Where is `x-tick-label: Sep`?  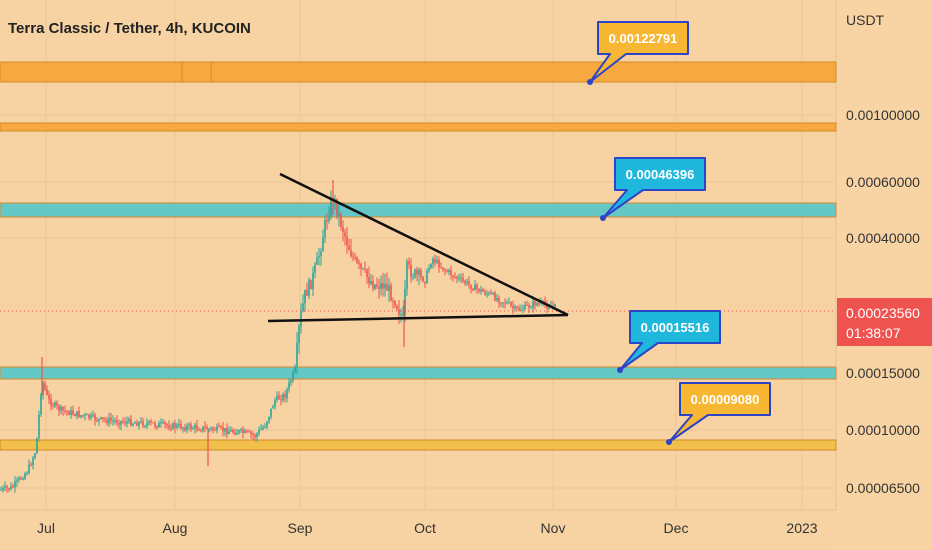
x-tick-label: Sep is located at coordinates (300, 528).